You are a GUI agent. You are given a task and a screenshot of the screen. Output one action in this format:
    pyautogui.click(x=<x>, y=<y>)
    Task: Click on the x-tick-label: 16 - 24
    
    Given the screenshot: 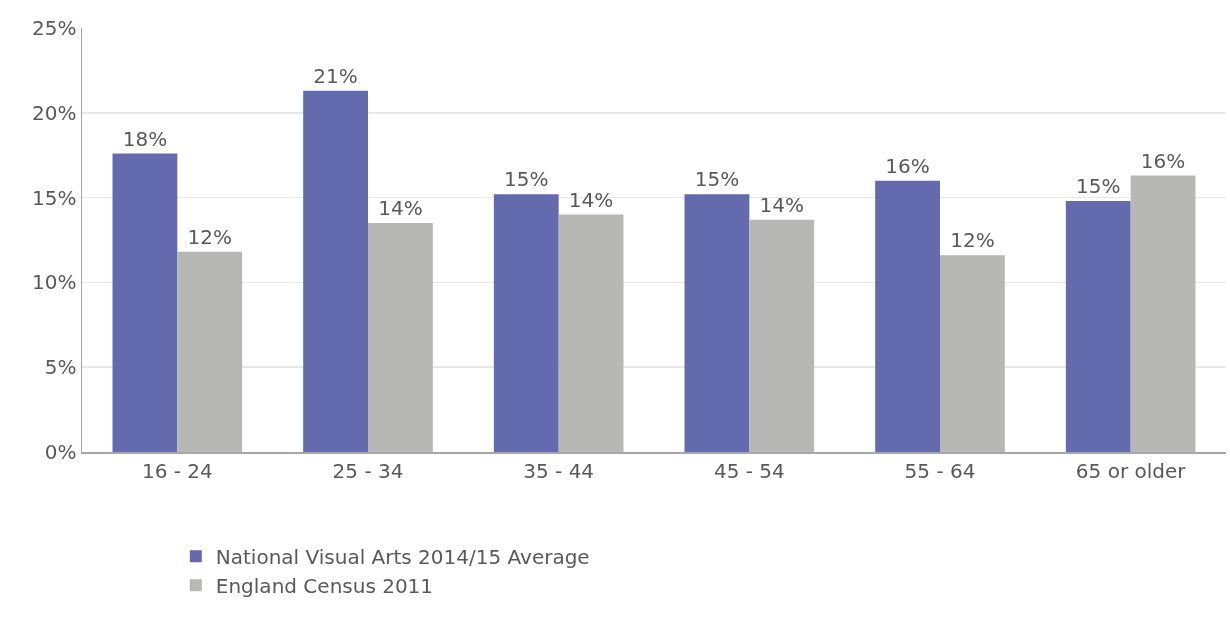 What is the action you would take?
    pyautogui.click(x=177, y=470)
    